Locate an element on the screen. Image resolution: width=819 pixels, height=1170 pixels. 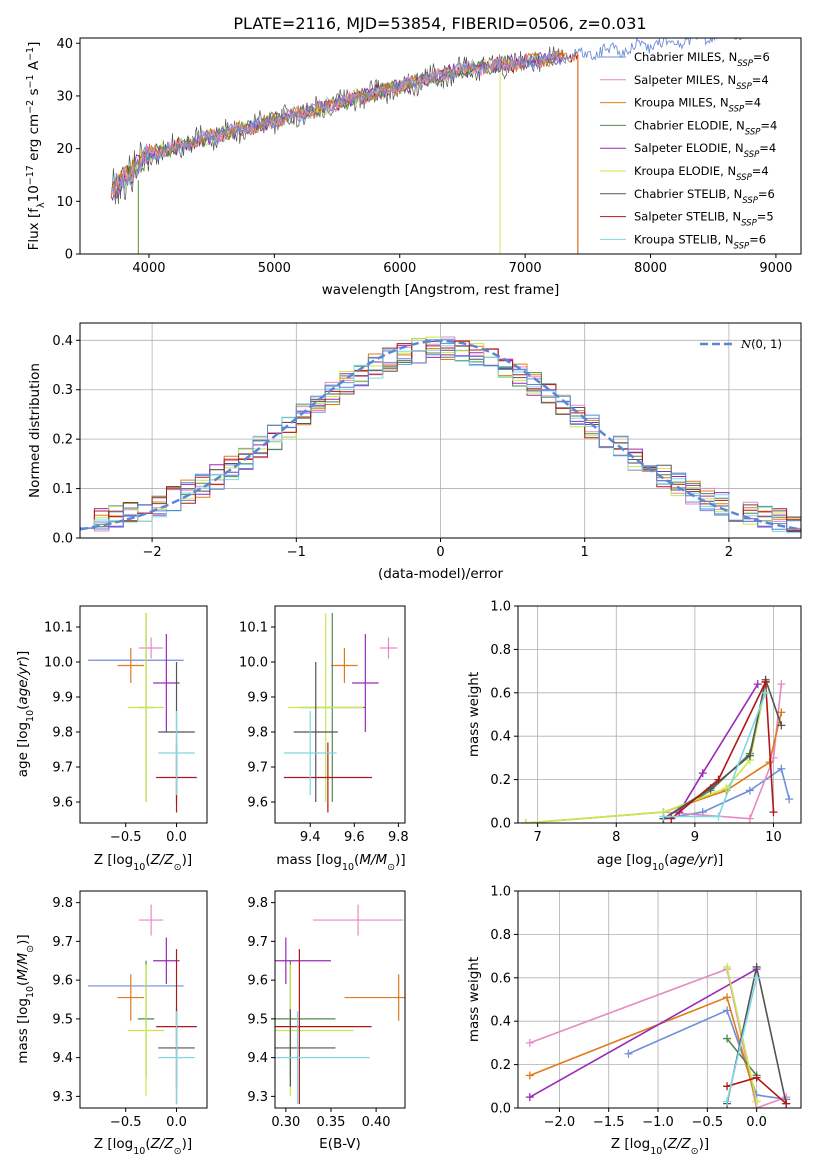
legend-entry: Kroupa ELODIE, NSSP=4 is located at coordinates (701, 173).